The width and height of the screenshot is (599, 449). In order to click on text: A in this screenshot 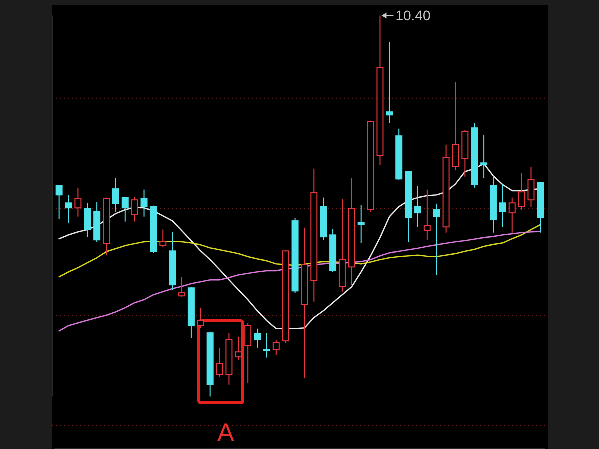, I will do `click(226, 433)`.